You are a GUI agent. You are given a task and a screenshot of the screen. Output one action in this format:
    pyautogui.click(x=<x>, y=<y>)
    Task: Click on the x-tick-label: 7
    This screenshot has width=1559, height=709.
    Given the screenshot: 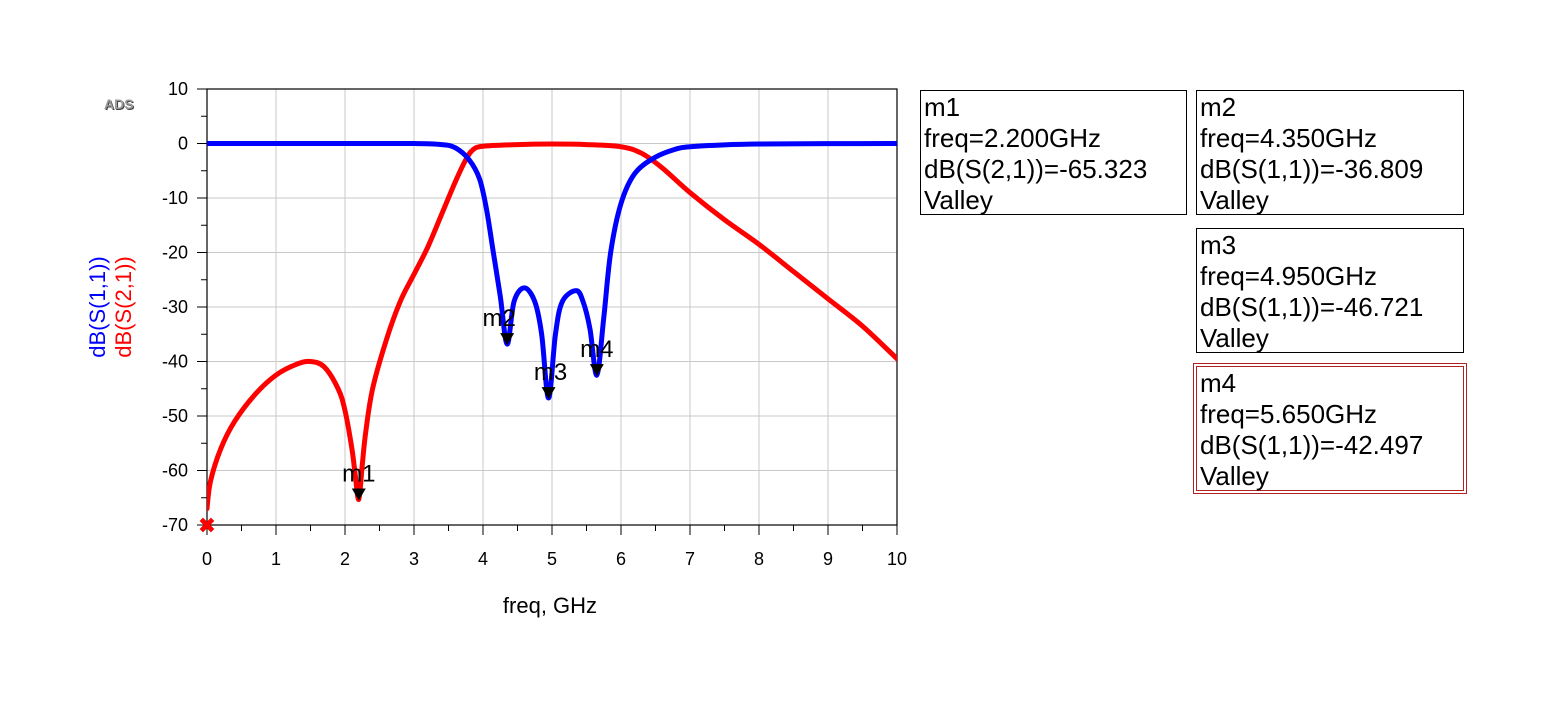 What is the action you would take?
    pyautogui.click(x=690, y=559)
    